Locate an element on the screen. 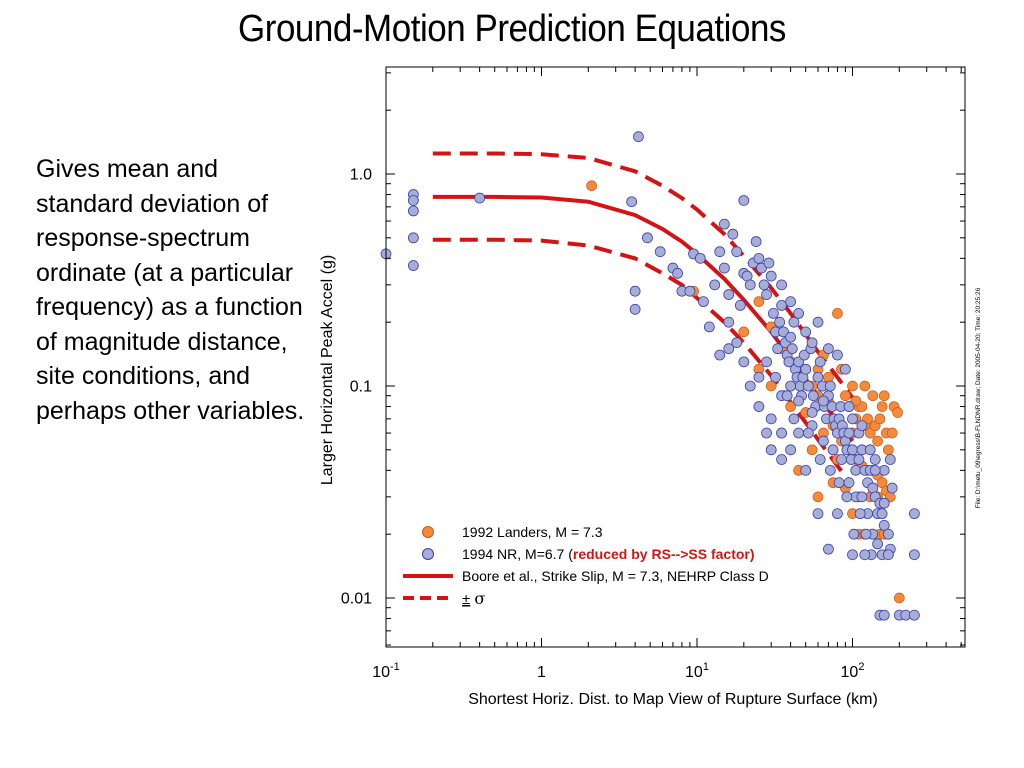 This screenshot has width=1024, height=768. x-tick-label-base: 1 is located at coordinates (541, 672).